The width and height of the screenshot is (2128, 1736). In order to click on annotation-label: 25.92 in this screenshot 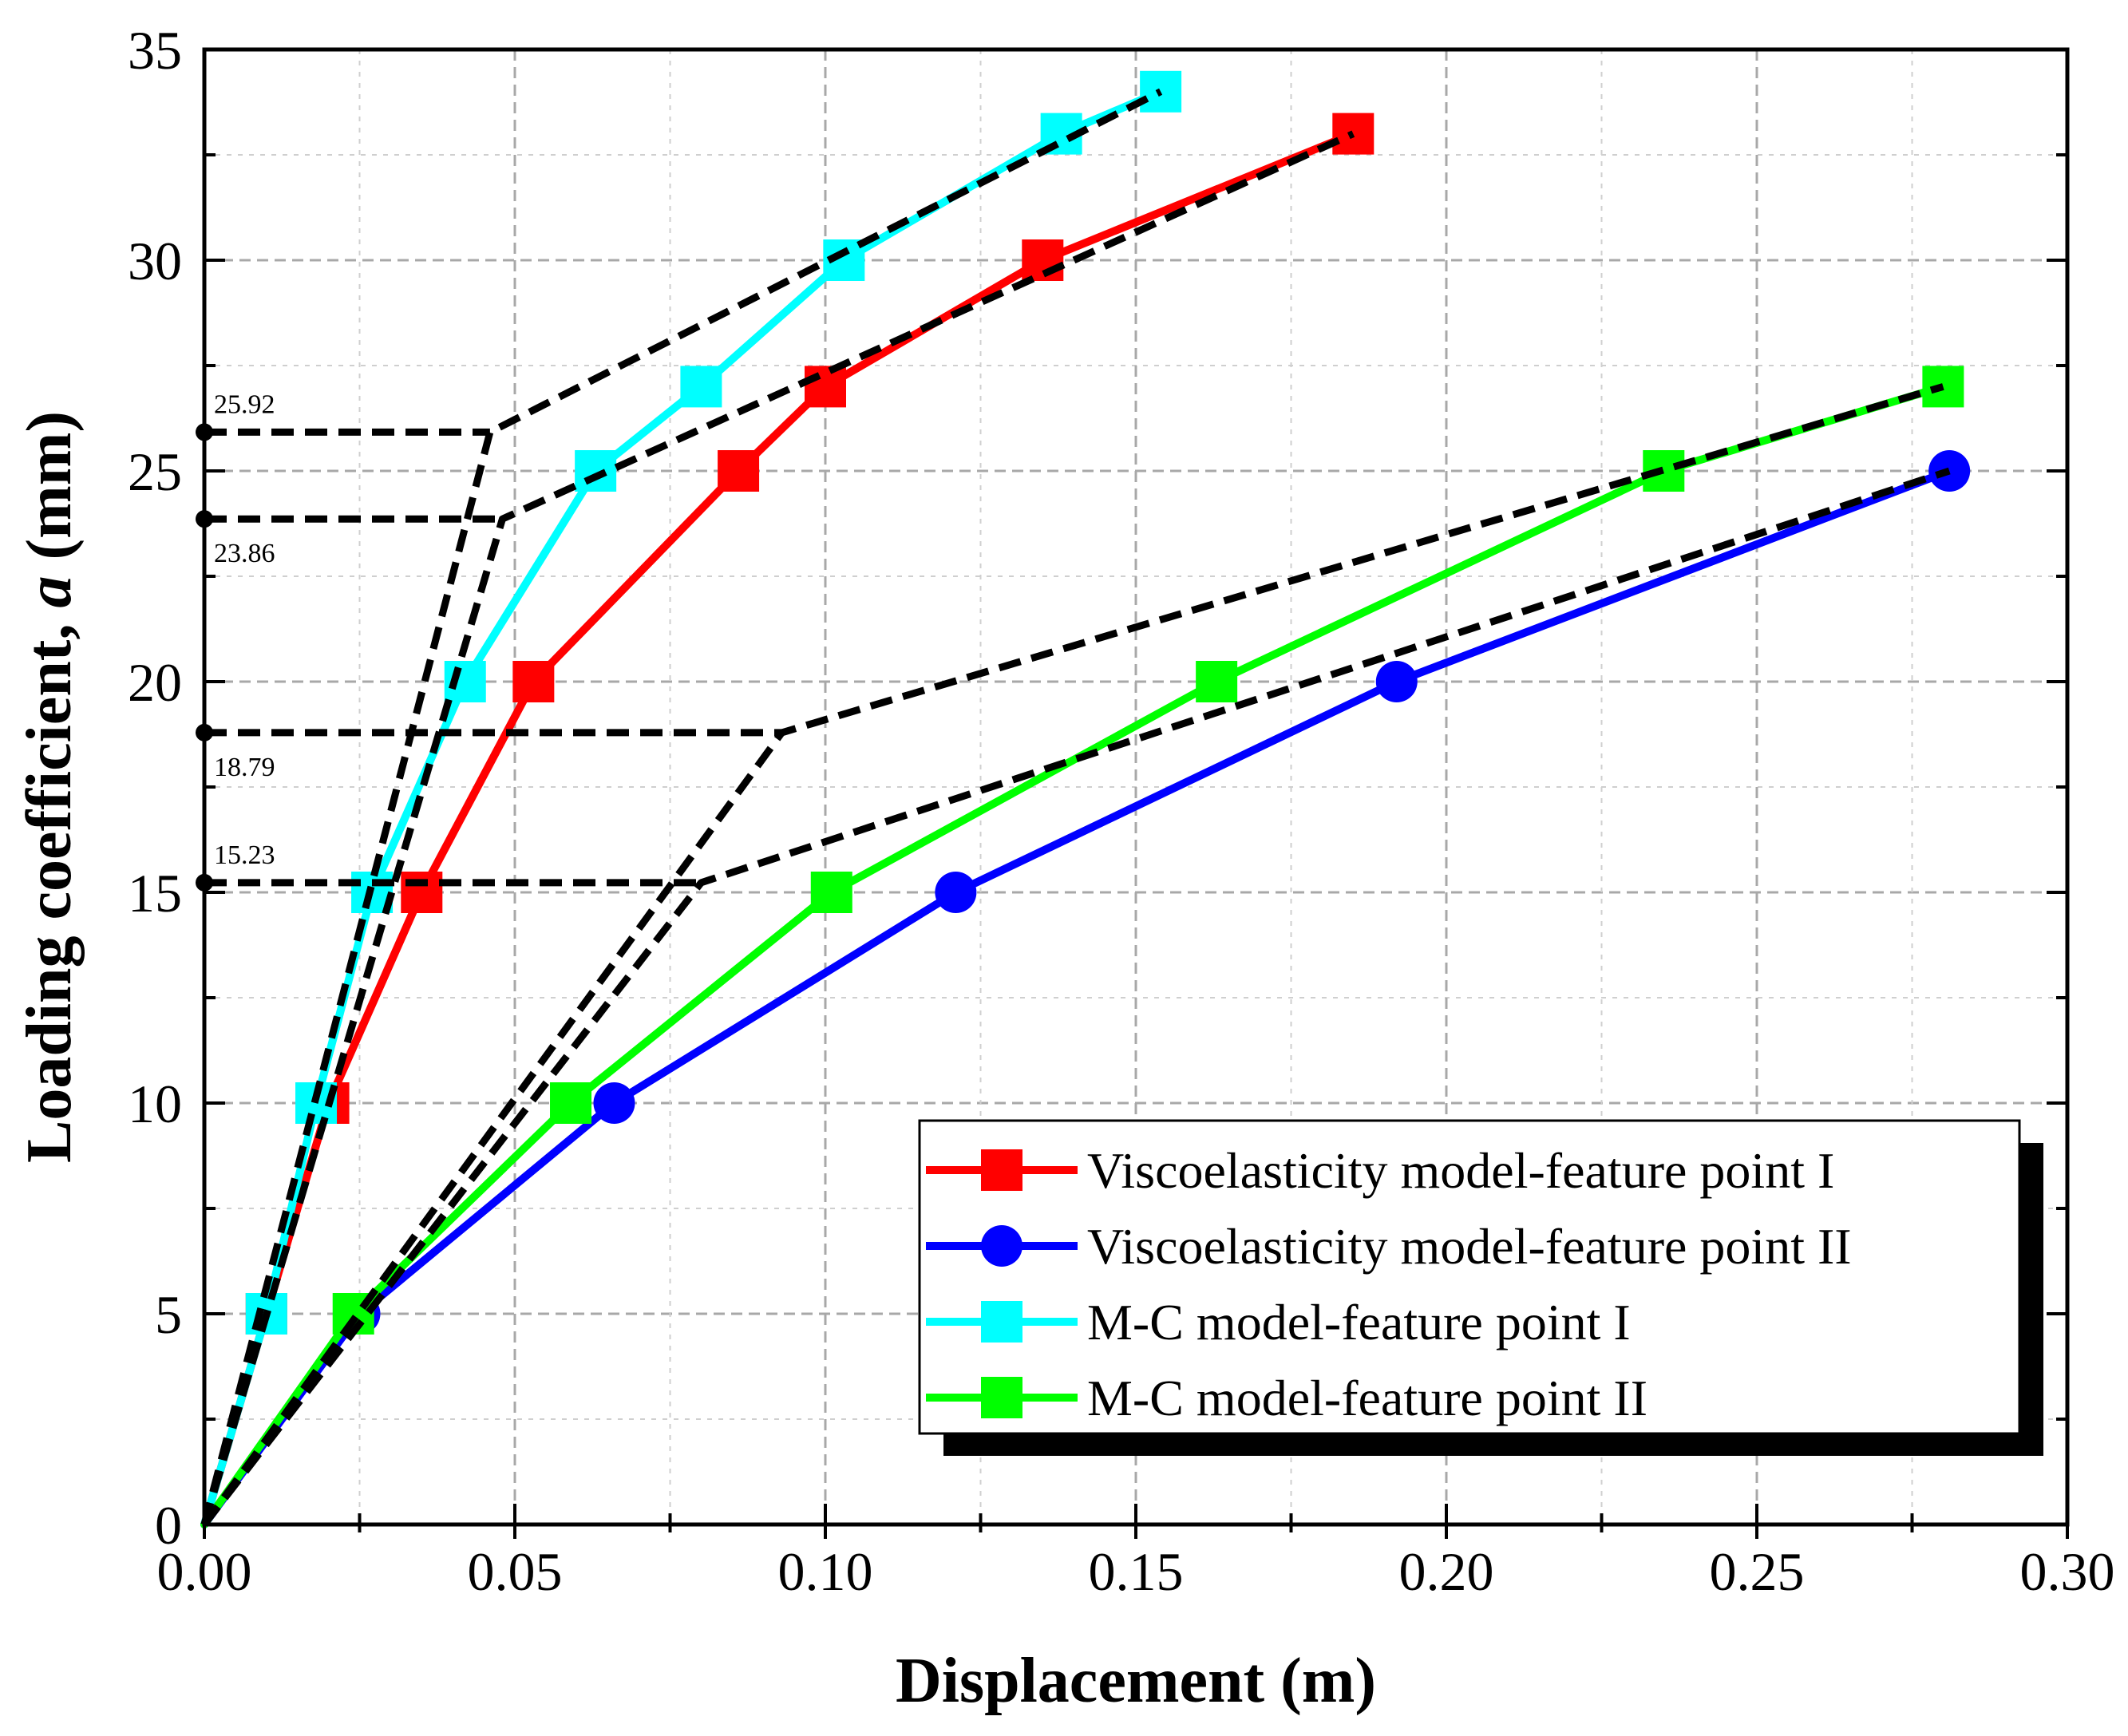, I will do `click(245, 404)`.